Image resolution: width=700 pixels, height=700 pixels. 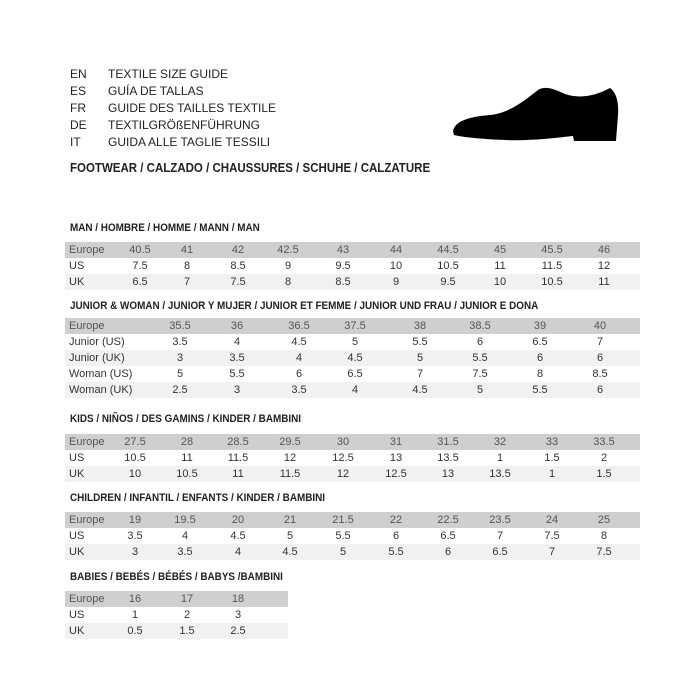 I want to click on size-cell: 10, so click(x=396, y=266).